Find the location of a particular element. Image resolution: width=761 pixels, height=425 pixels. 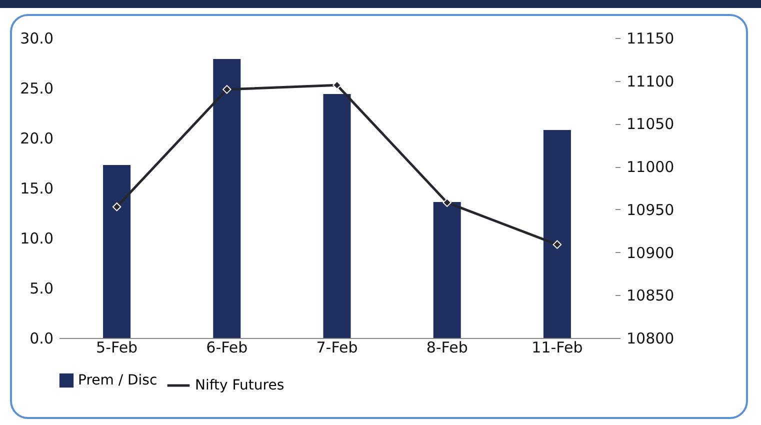

y-tick-label: 10.0 is located at coordinates (37, 239).